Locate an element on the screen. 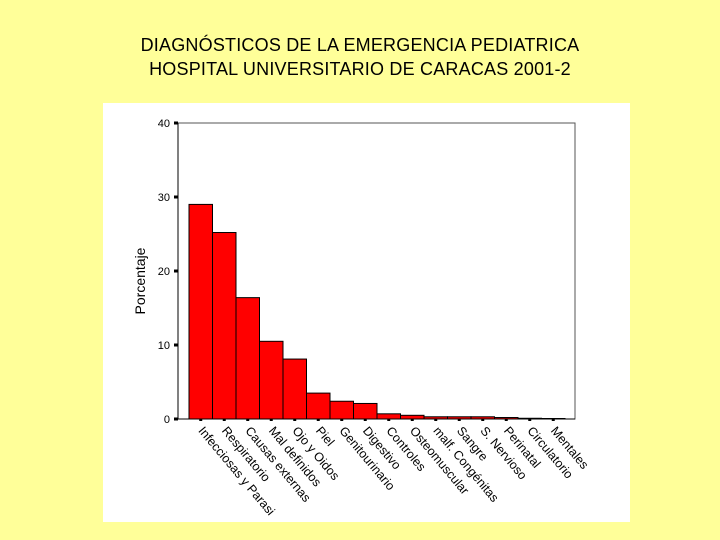 The image size is (720, 540). y-axis-title: Porcentaje is located at coordinates (140, 280).